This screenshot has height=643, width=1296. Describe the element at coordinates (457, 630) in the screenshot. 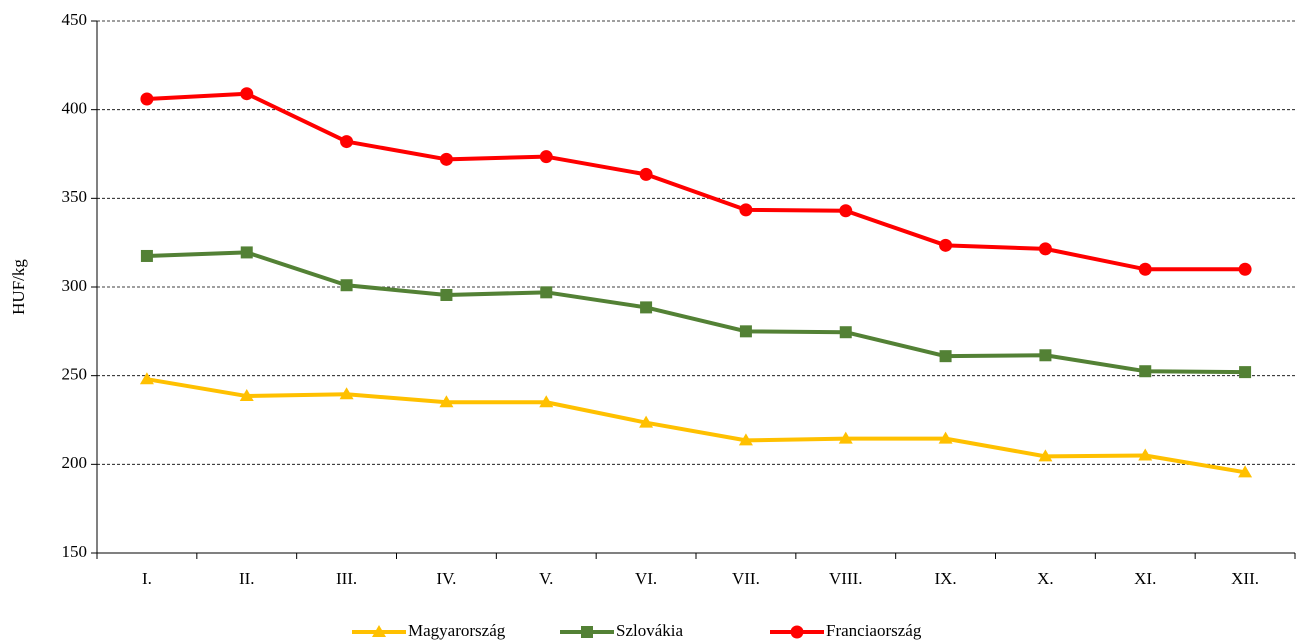

I see `legend-label: Magyarország` at that location.